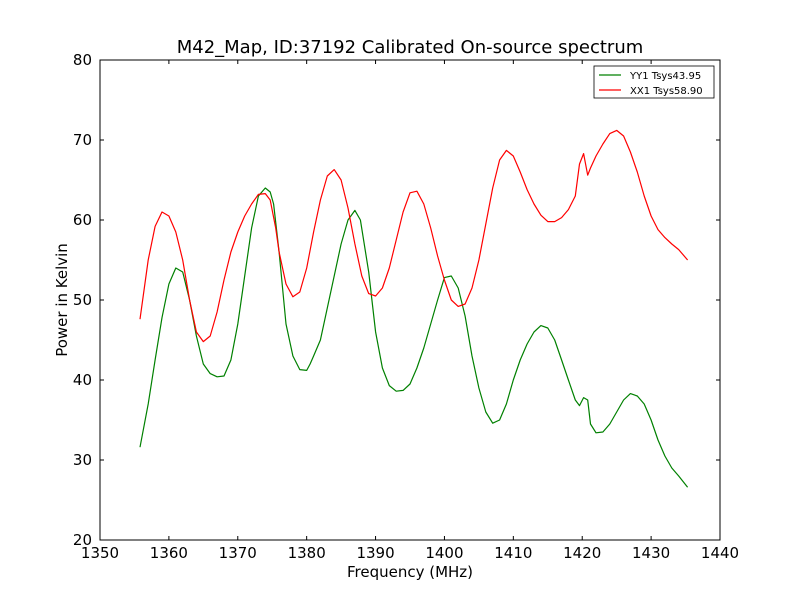 This screenshot has width=800, height=600. I want to click on x-tick-label: 1370, so click(238, 553).